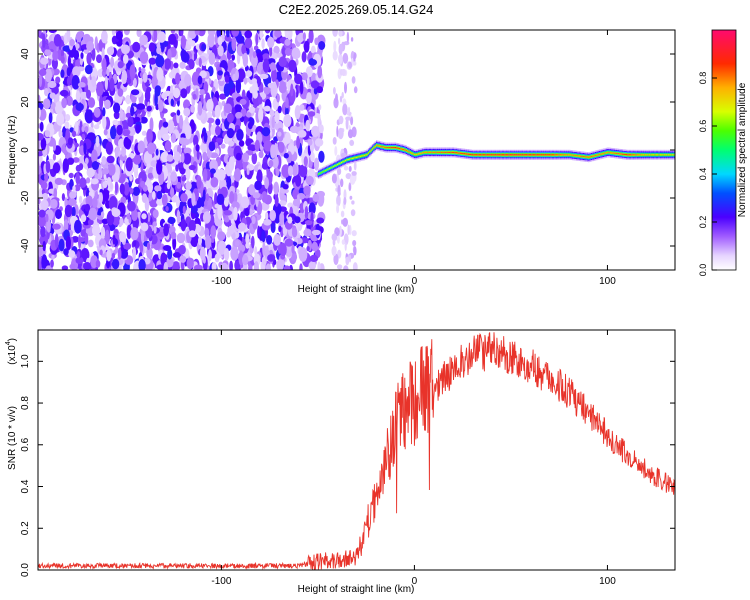 Image resolution: width=750 pixels, height=600 pixels. Describe the element at coordinates (703, 222) in the screenshot. I see `colorbar-tick-label: 0.2` at that location.